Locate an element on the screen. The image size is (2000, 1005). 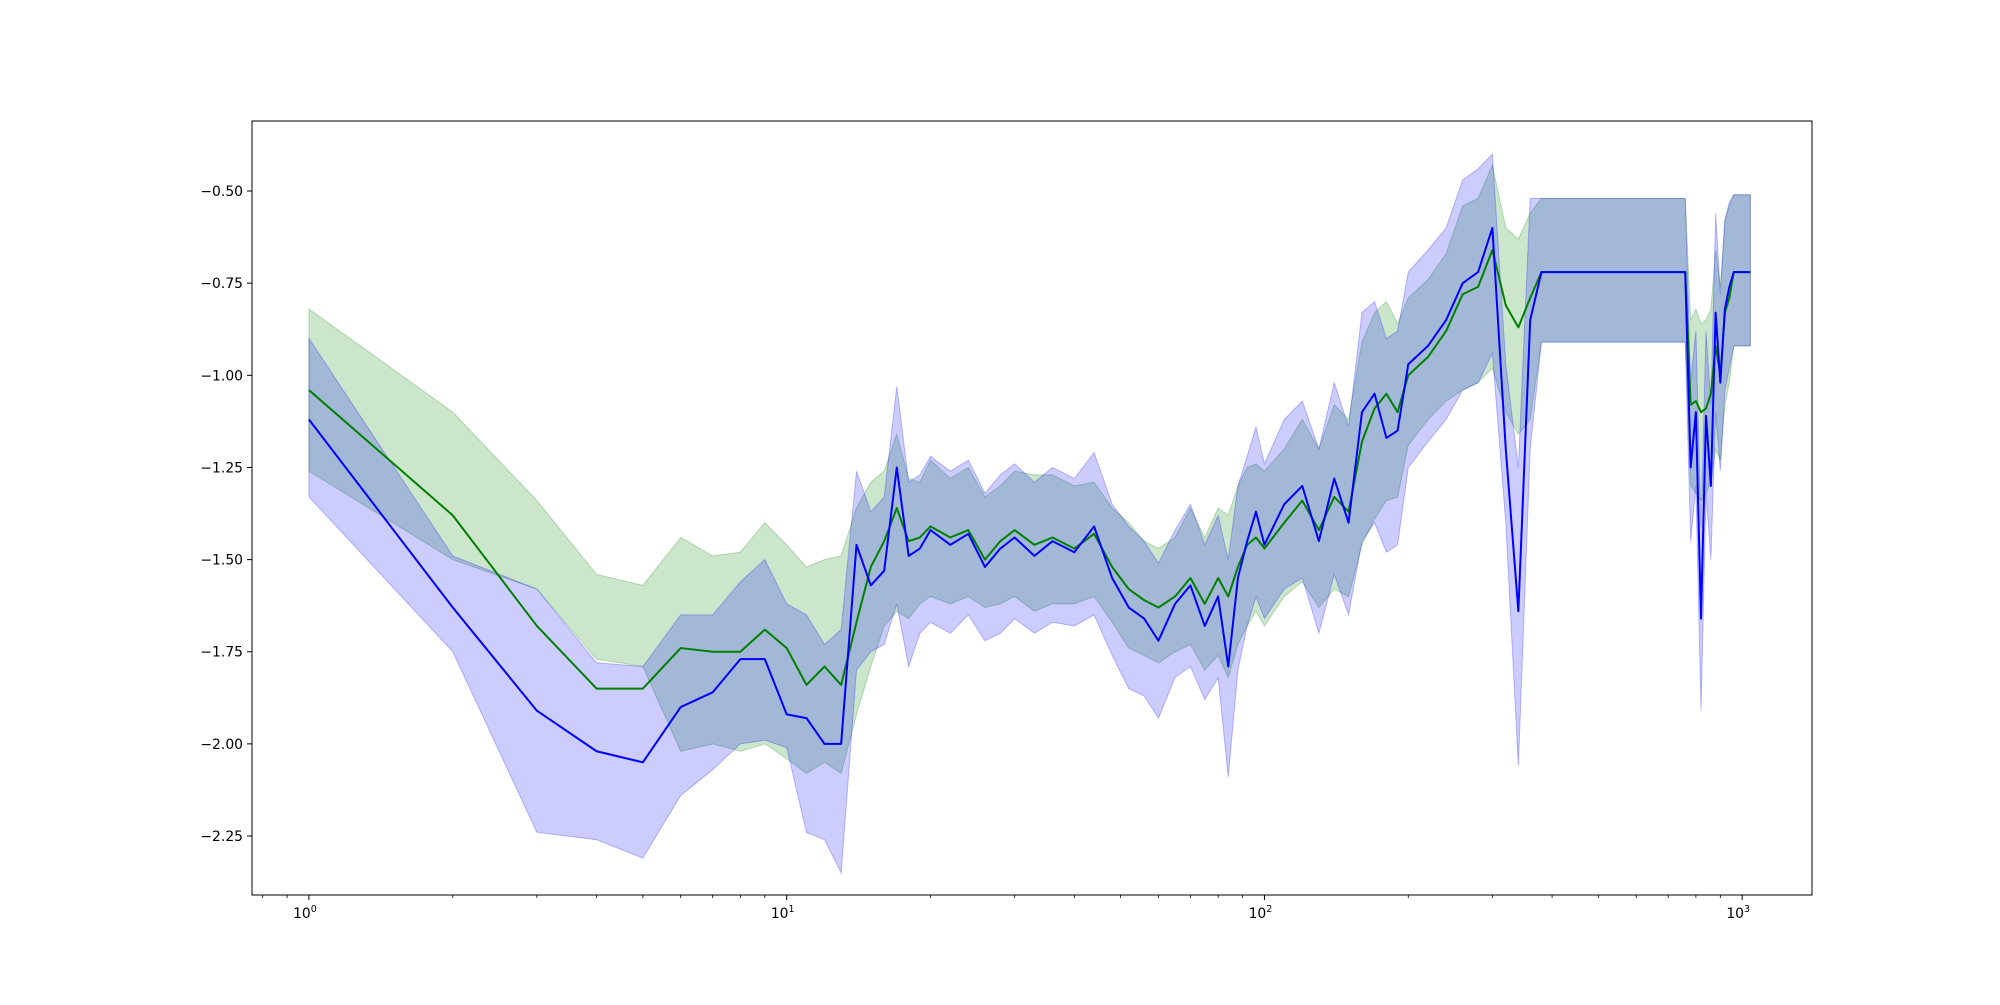
x-tick-exponent: 0 is located at coordinates (314, 909).